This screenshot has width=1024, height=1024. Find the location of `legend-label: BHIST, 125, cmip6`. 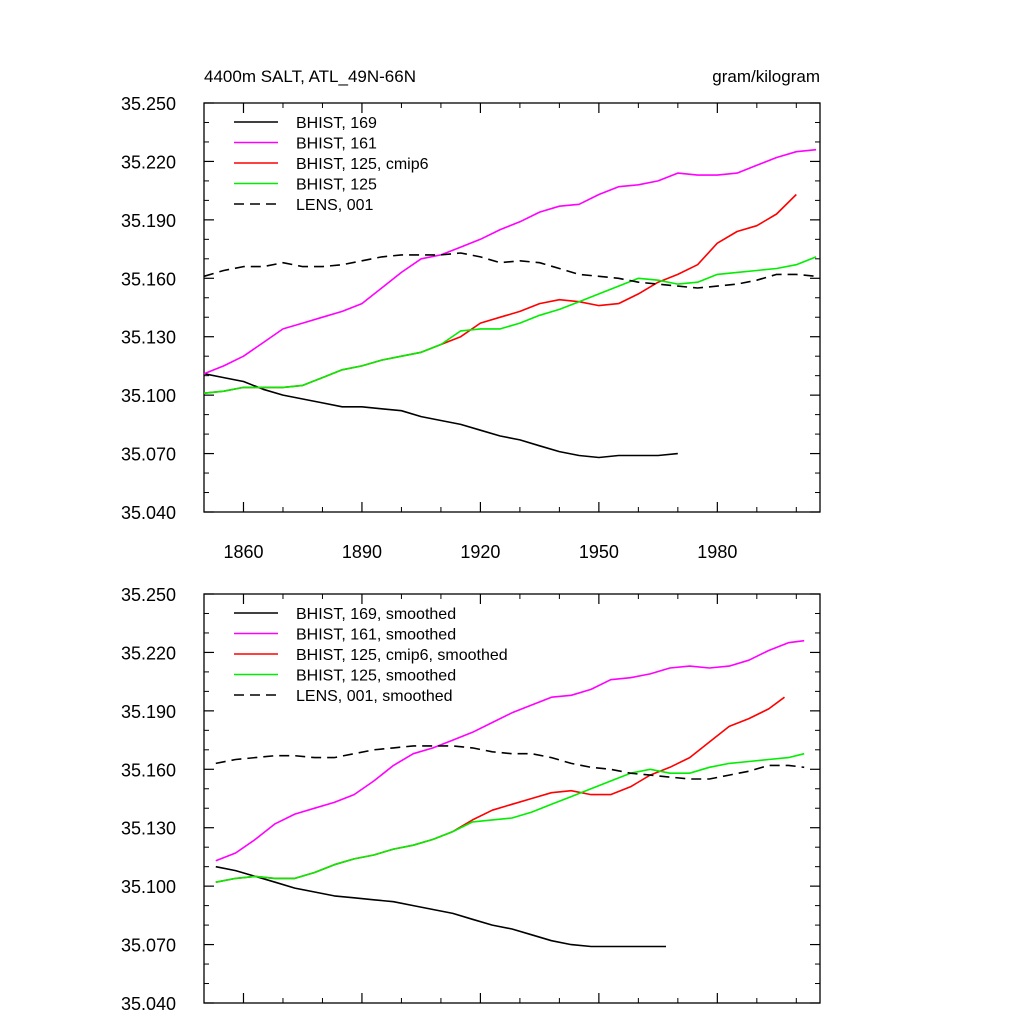

legend-label: BHIST, 125, cmip6 is located at coordinates (362, 164).